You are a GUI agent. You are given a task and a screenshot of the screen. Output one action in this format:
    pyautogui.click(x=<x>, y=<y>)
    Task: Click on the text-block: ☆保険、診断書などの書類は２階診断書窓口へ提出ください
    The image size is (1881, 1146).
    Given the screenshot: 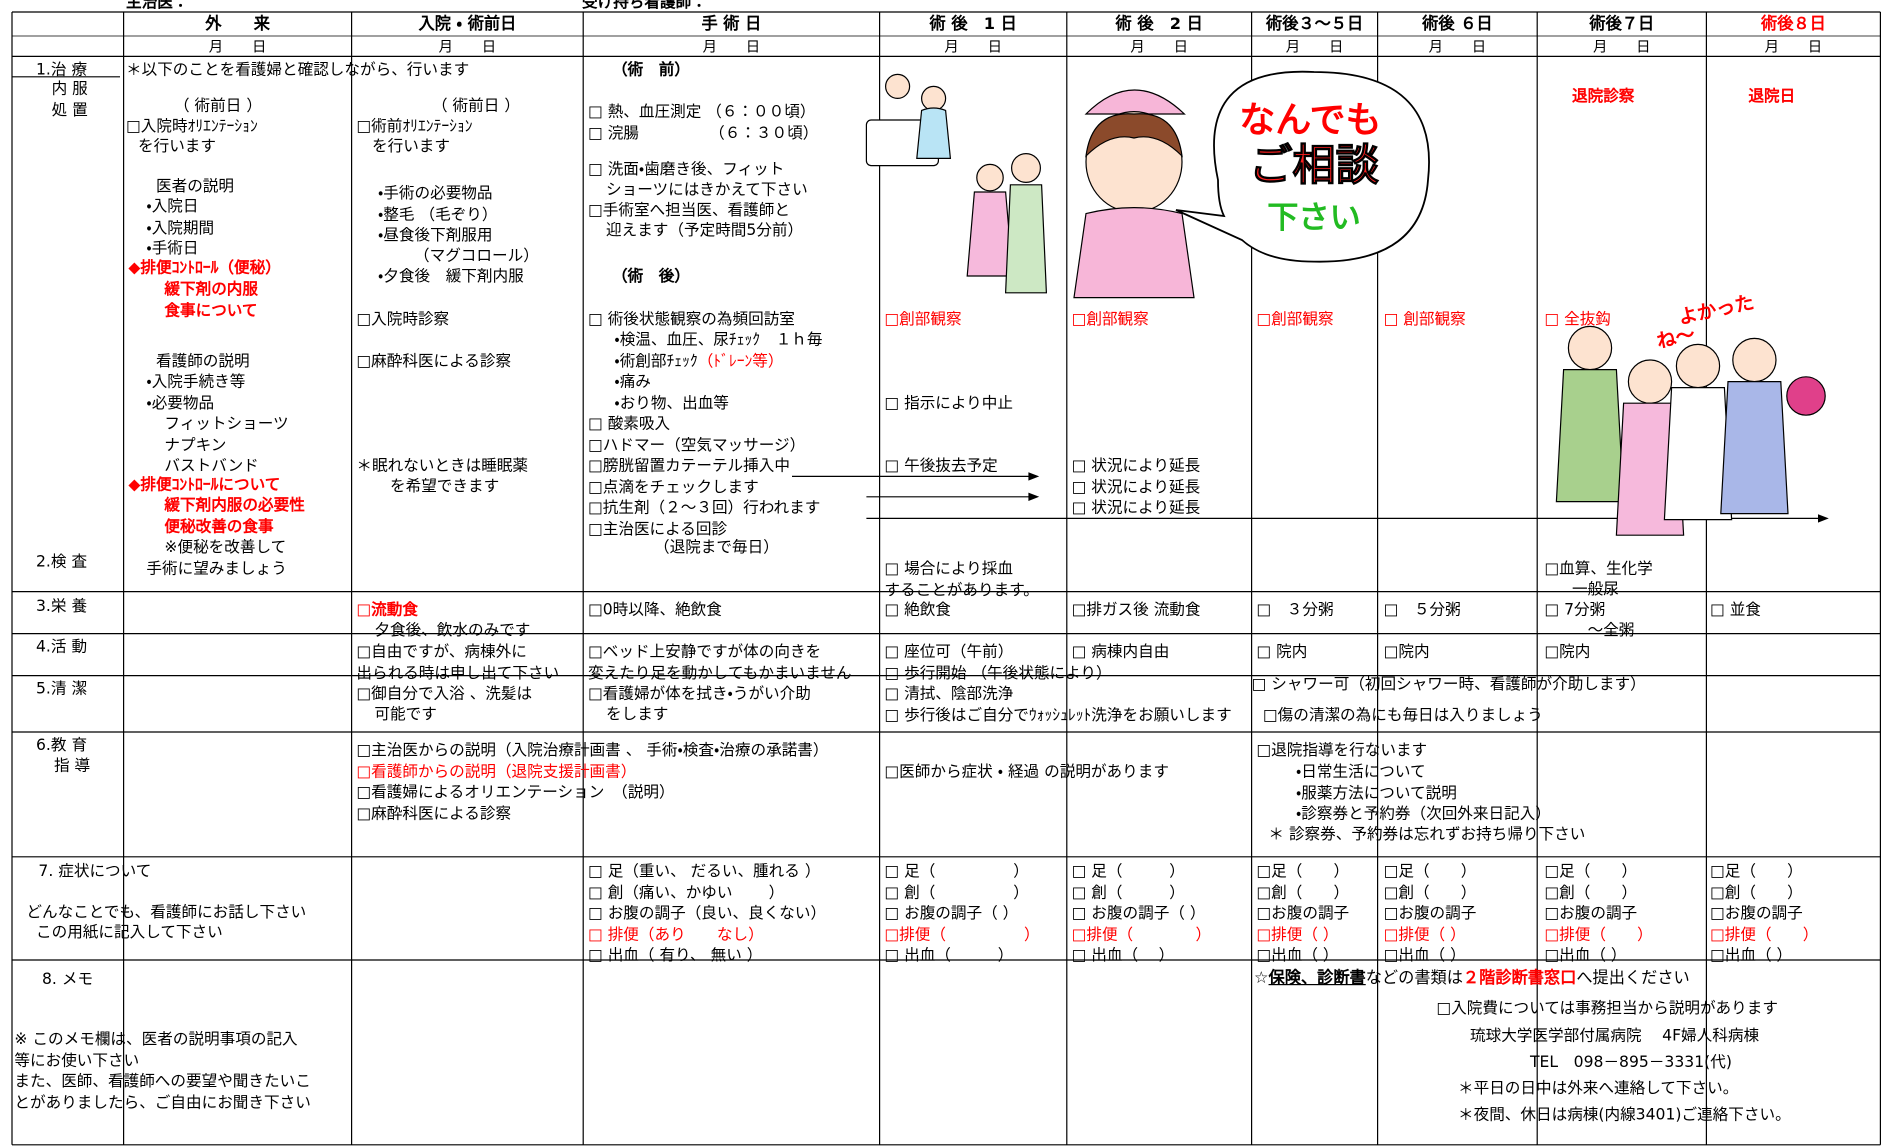 What is the action you would take?
    pyautogui.click(x=1472, y=978)
    